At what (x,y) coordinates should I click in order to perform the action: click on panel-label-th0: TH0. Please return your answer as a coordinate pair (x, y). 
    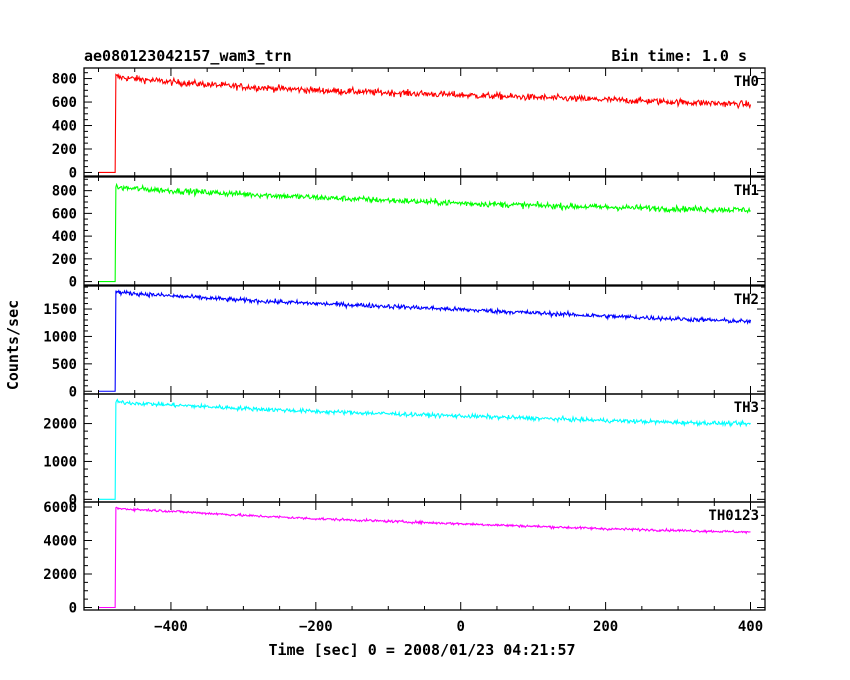
    Looking at the image, I should click on (746, 82).